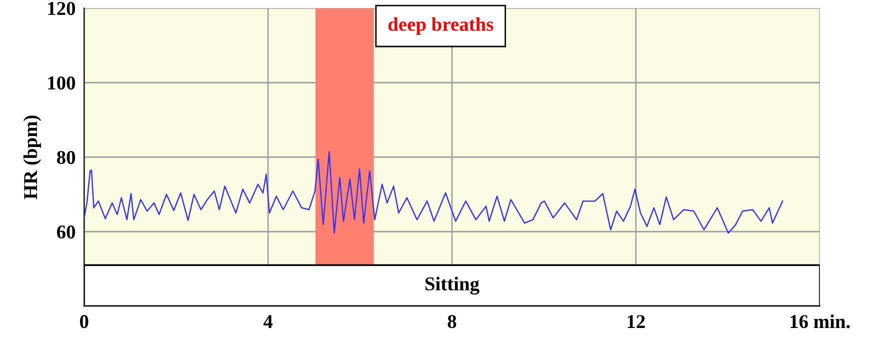 The height and width of the screenshot is (339, 895). Describe the element at coordinates (62, 83) in the screenshot. I see `y-tick-label: 100` at that location.